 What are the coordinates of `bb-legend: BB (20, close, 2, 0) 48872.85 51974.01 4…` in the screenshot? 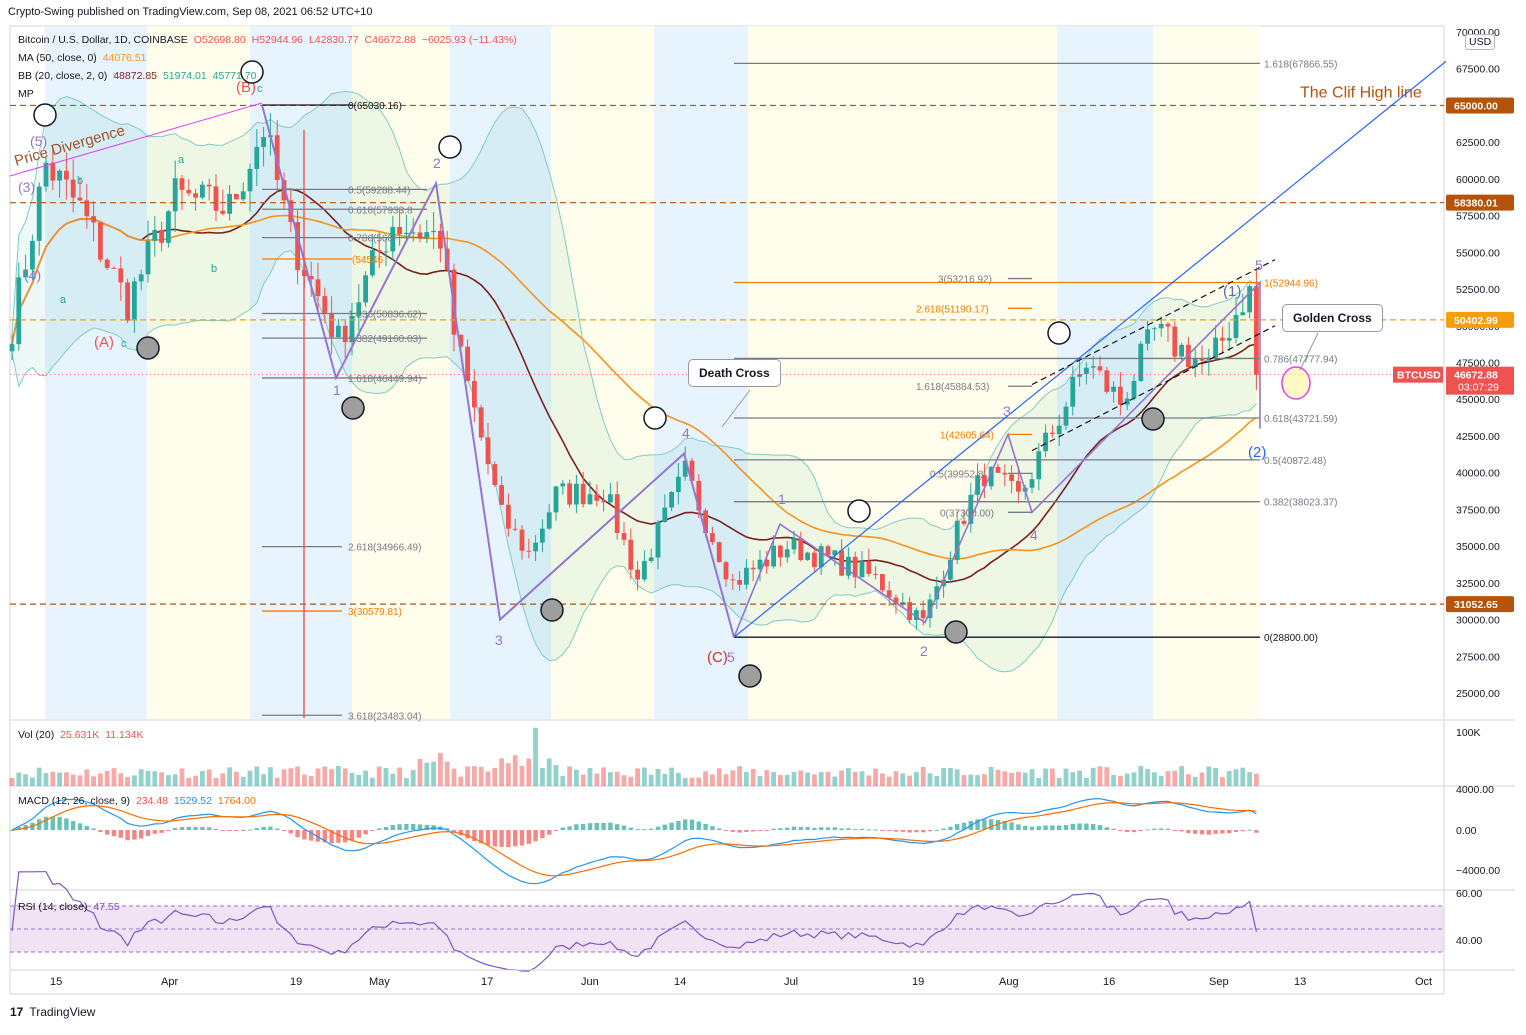 It's located at (137, 76).